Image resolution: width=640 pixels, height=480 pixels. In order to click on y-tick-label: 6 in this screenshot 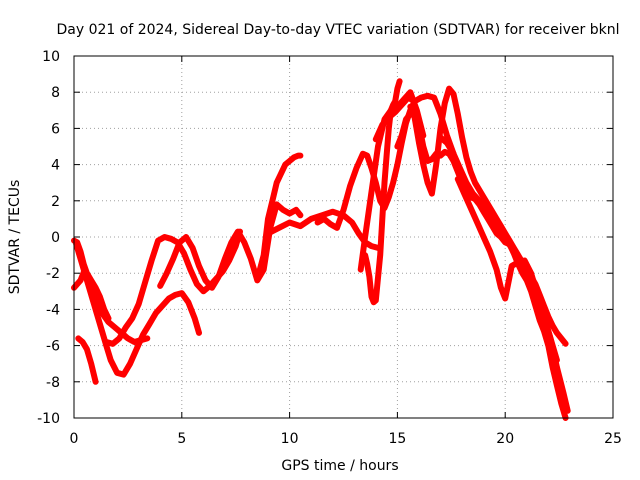, I will do `click(55, 129)`.